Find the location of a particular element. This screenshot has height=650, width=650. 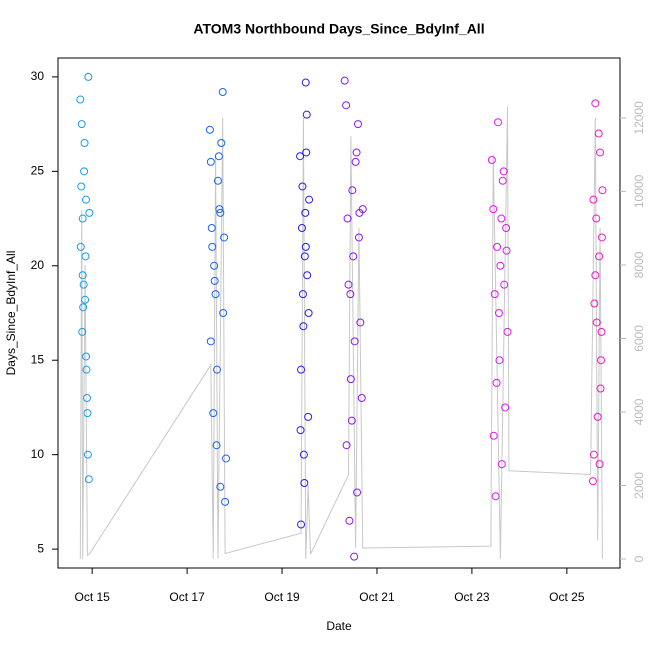

y-tick-label: 15 is located at coordinates (38, 359).